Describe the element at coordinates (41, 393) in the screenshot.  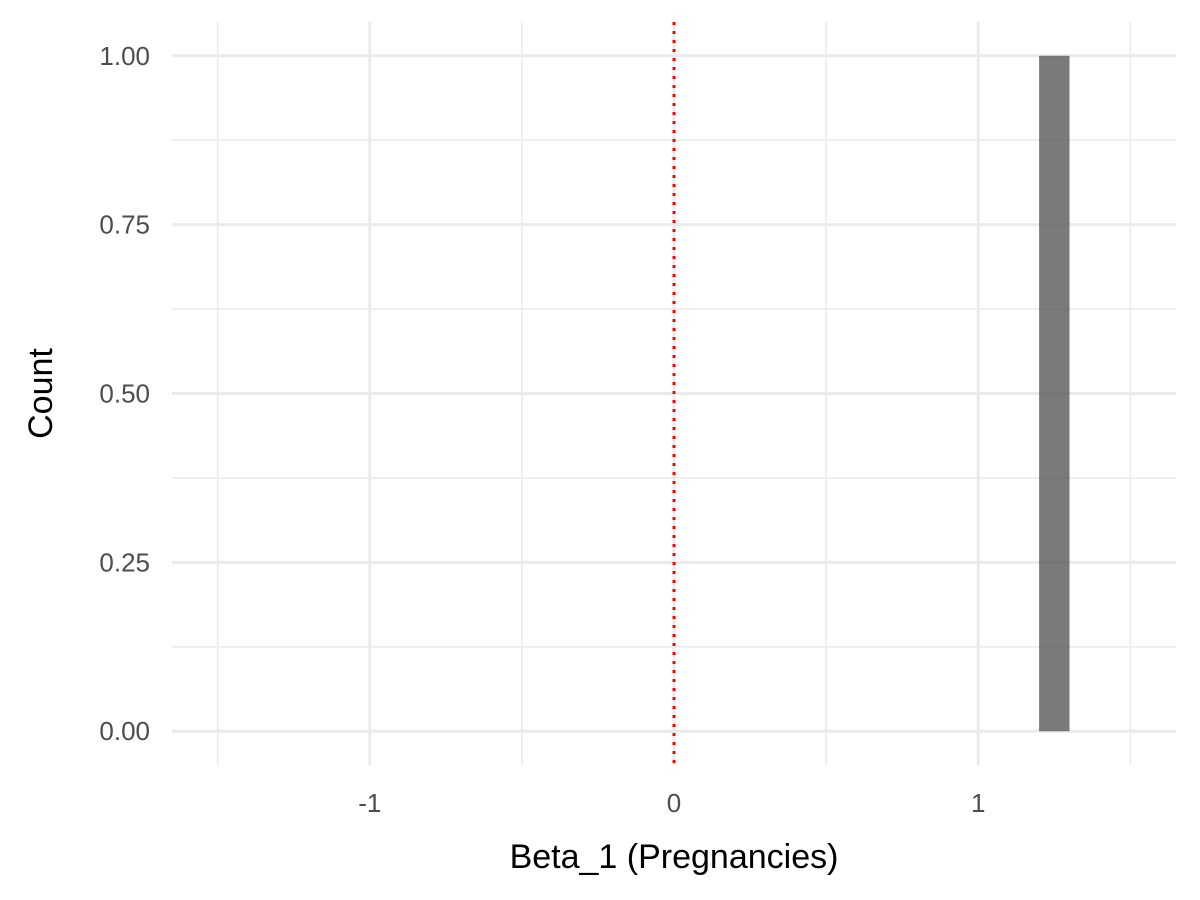
I see `y-axis-title: Count` at that location.